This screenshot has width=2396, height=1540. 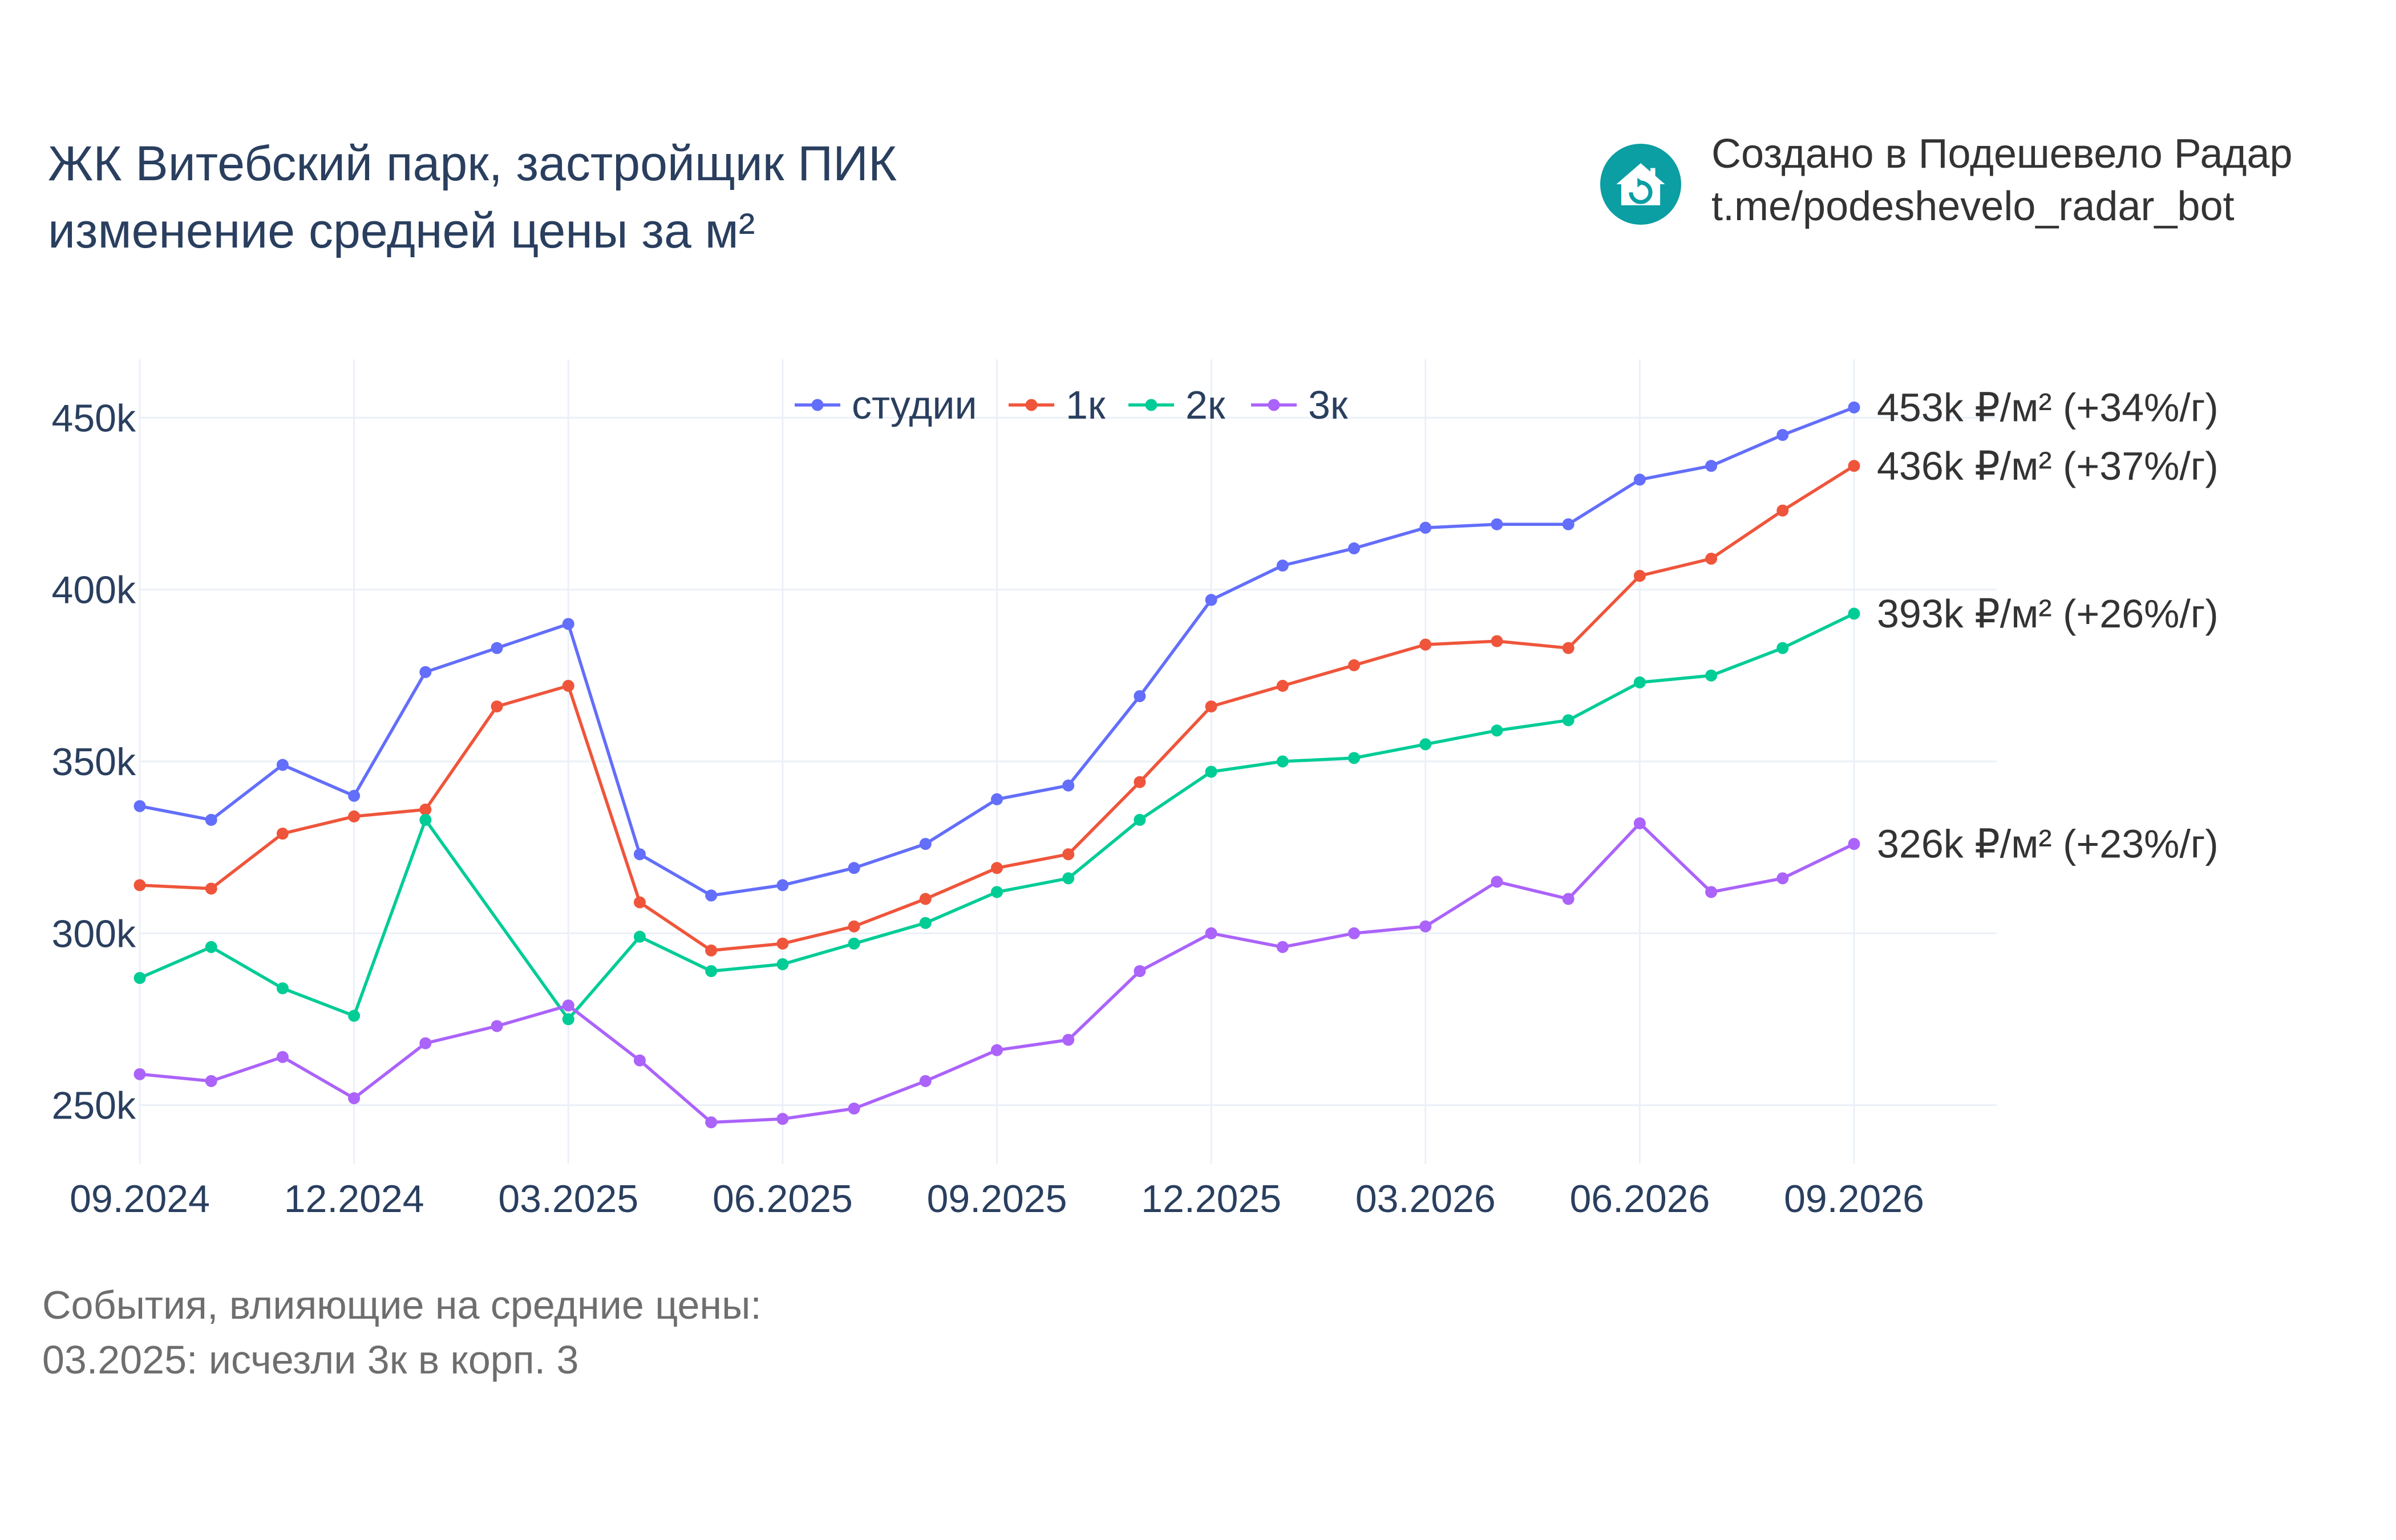 What do you see at coordinates (1086, 405) in the screenshot?
I see `legend-label: 1к` at bounding box center [1086, 405].